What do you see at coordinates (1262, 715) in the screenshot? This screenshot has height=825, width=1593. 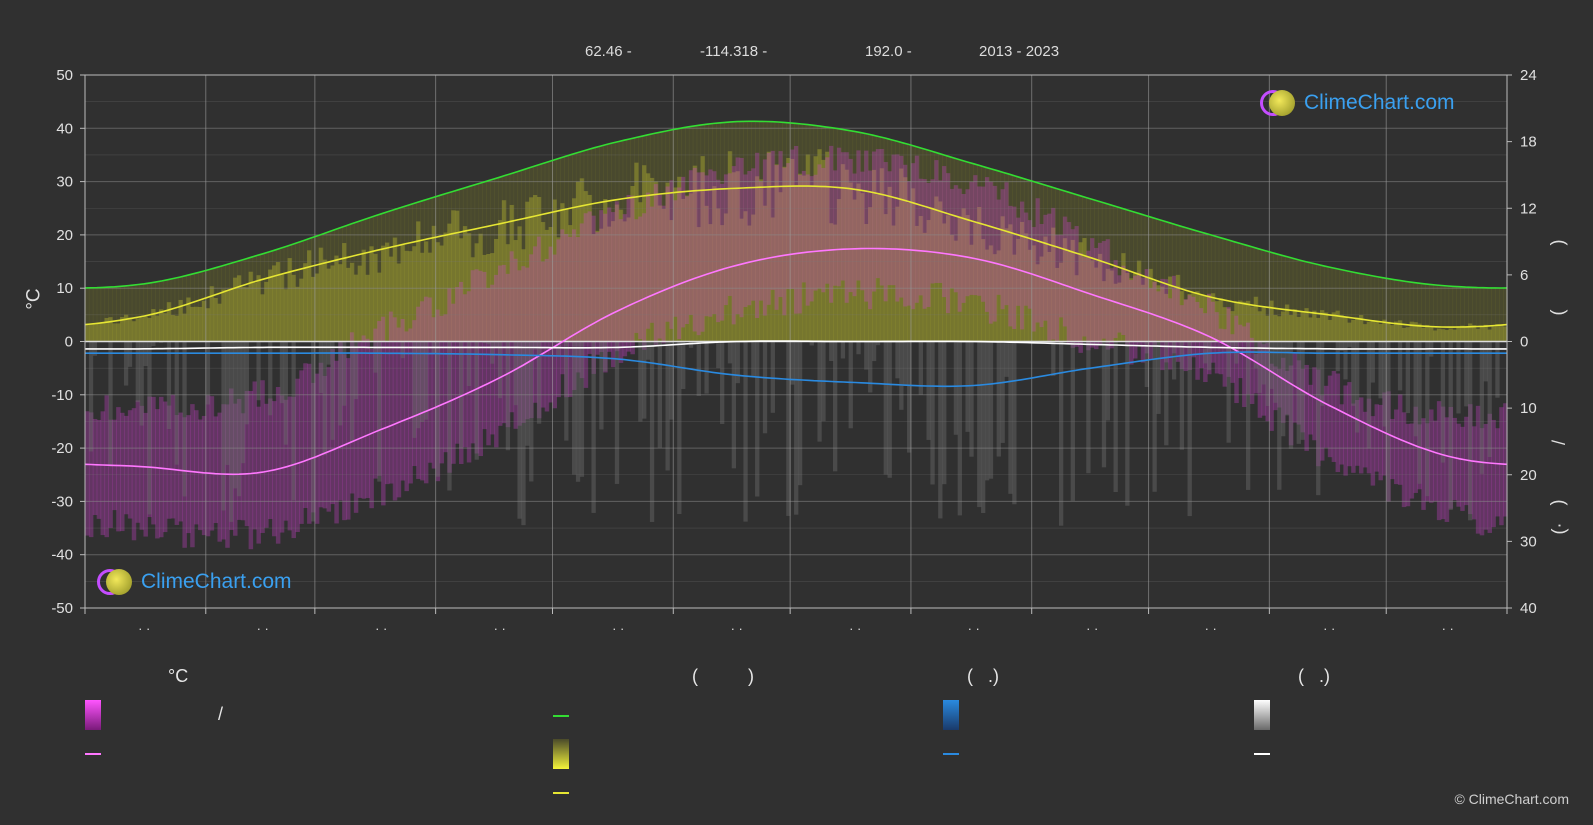 I see `legend-snow-swatch` at bounding box center [1262, 715].